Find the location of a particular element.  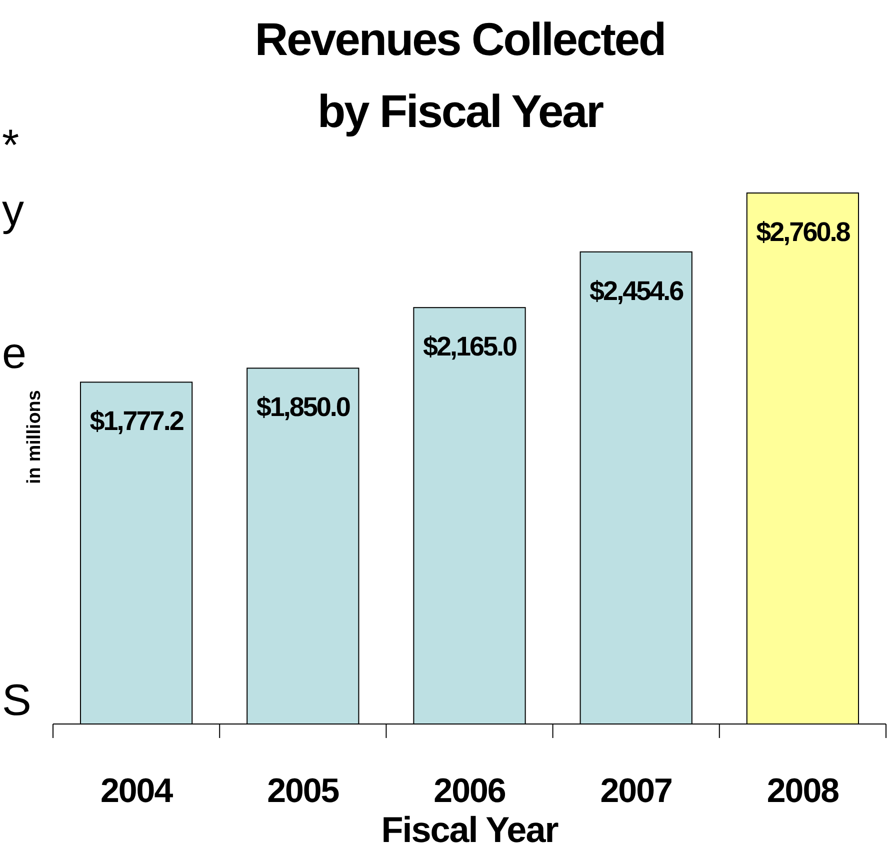

x-tick-label: 2008 is located at coordinates (802, 791).